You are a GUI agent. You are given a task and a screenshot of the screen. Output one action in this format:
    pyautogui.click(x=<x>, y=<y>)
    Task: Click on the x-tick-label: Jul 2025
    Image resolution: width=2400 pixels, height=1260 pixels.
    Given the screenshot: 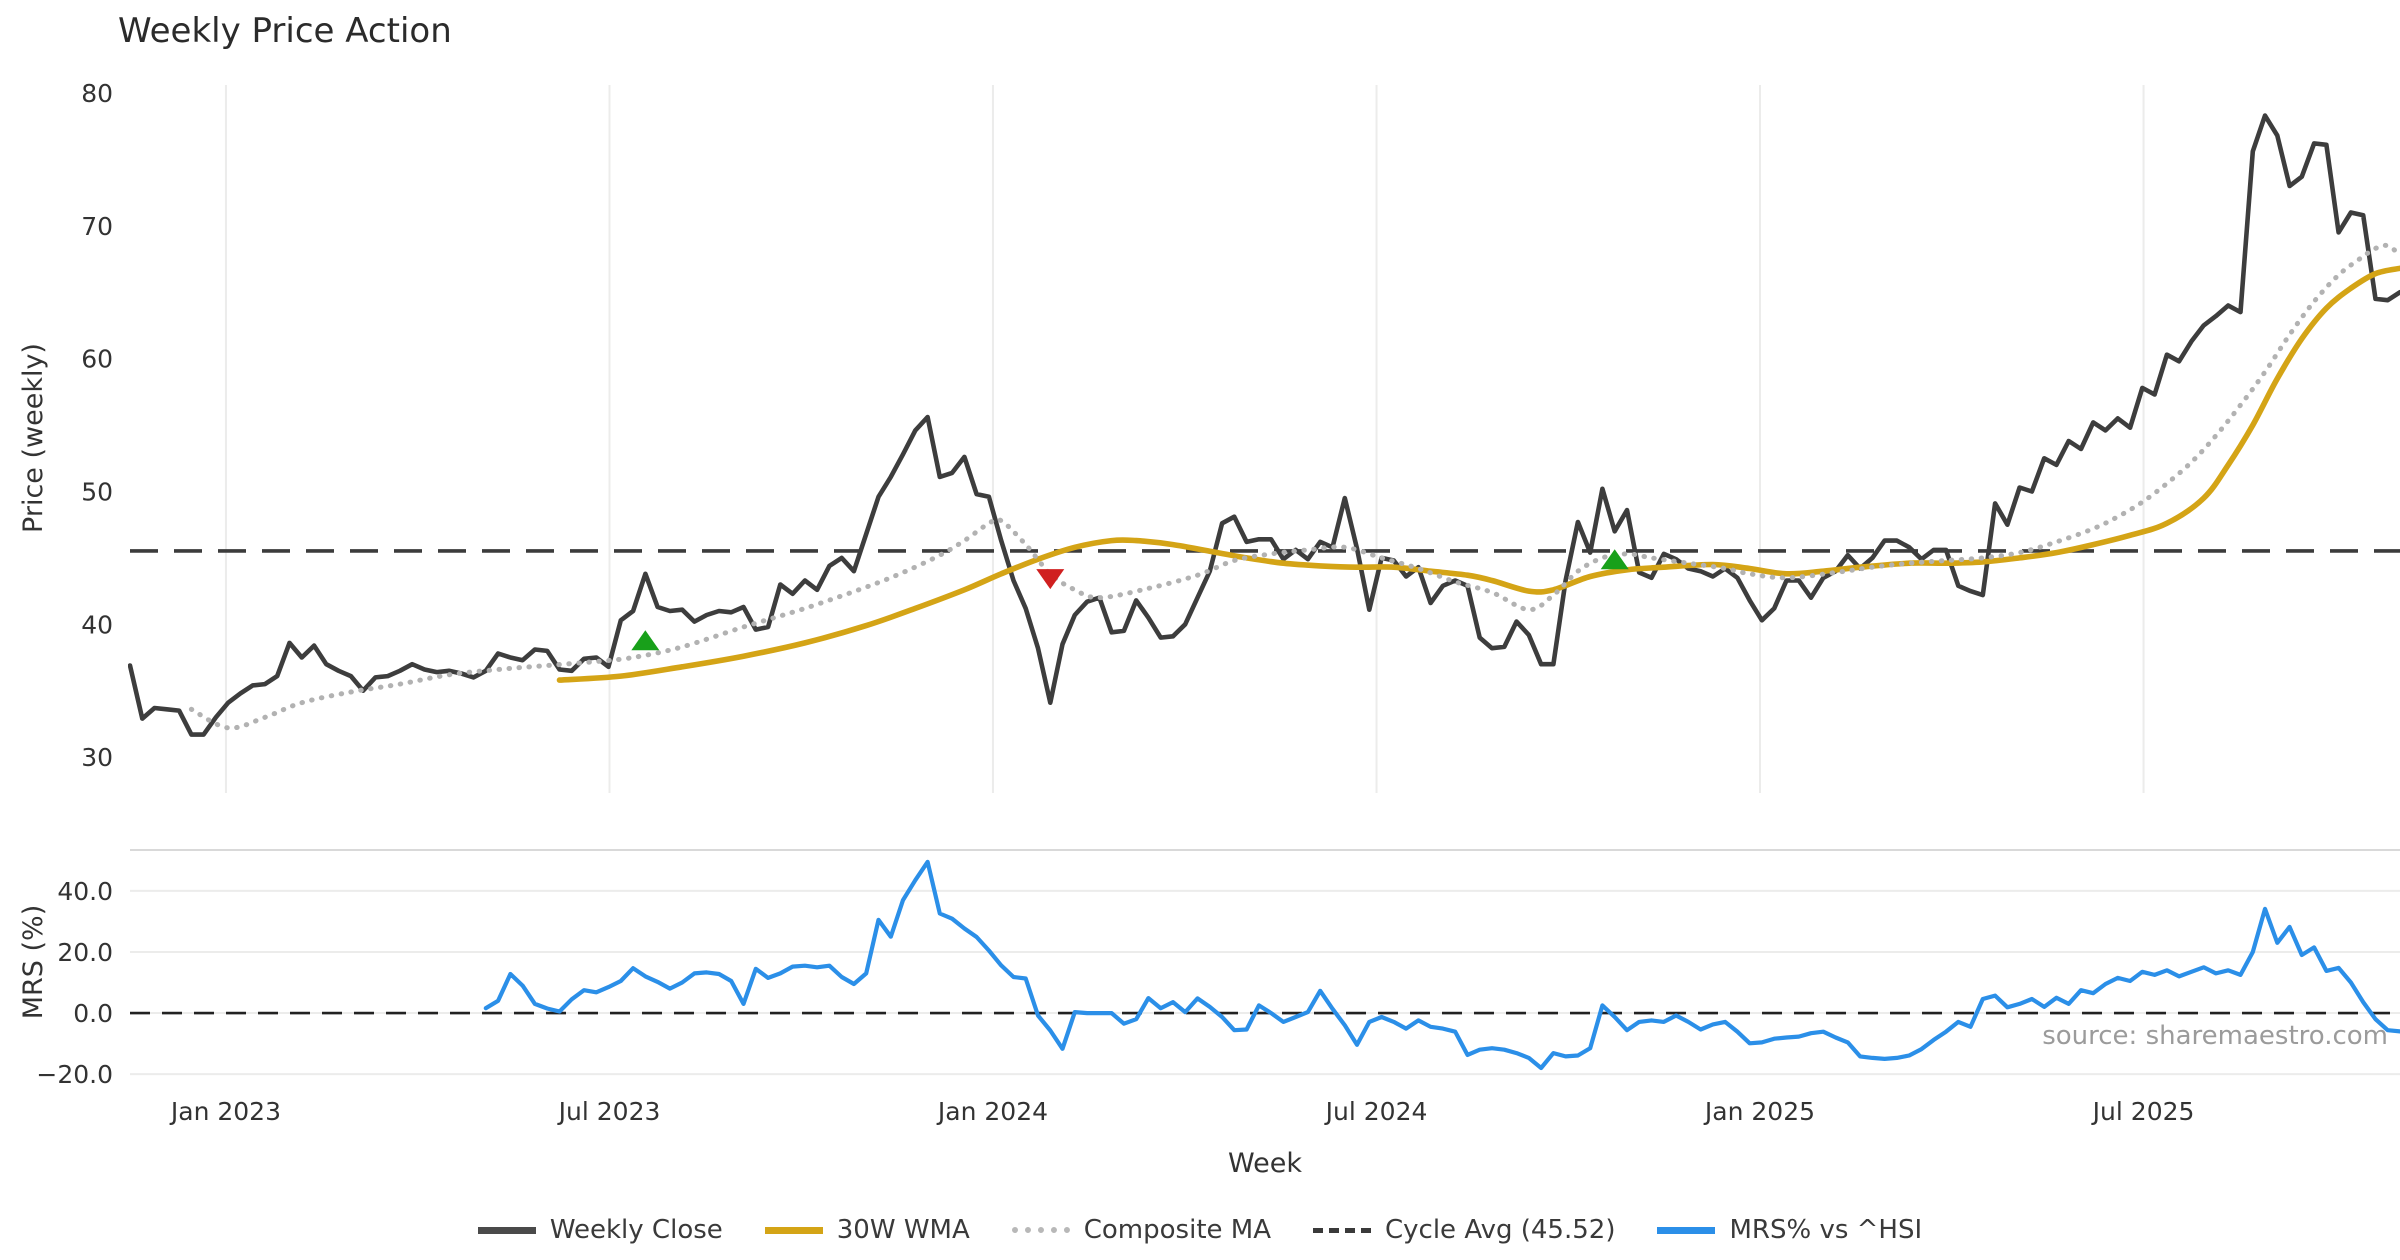 What is the action you would take?
    pyautogui.click(x=2143, y=1111)
    